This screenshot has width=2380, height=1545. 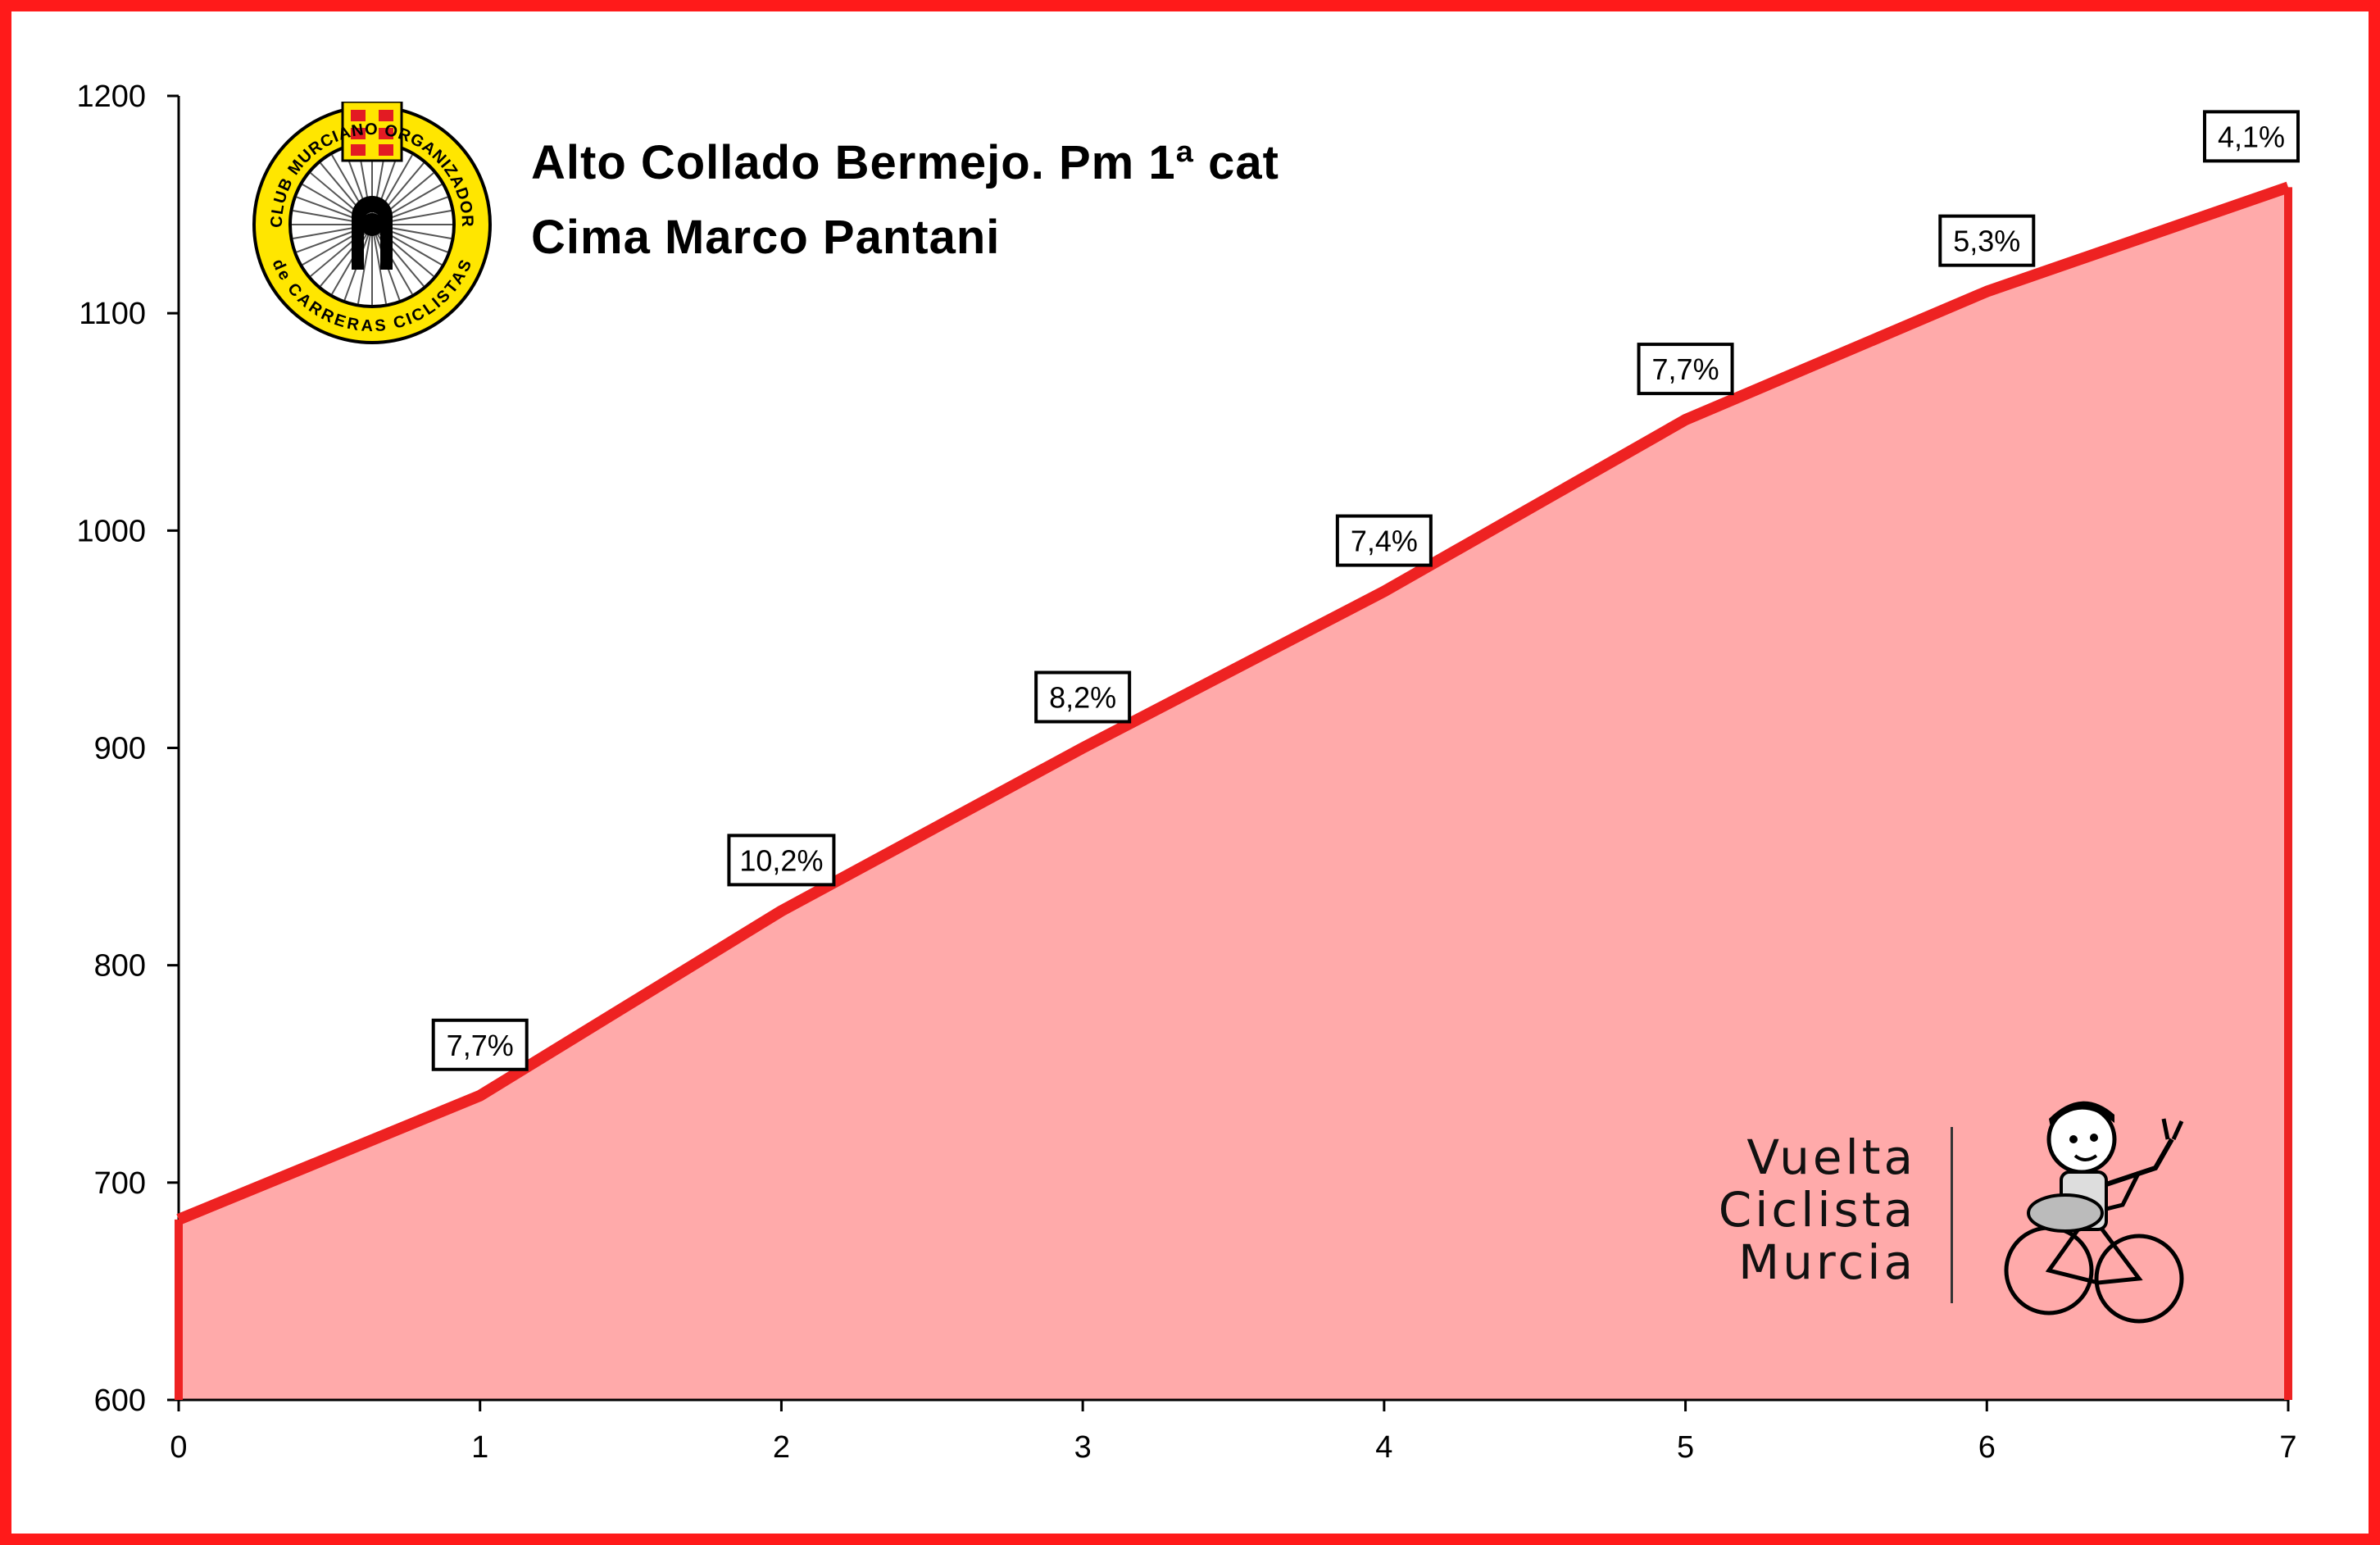 I want to click on vuelta-brand-line1: Vuelta, so click(x=1831, y=1157).